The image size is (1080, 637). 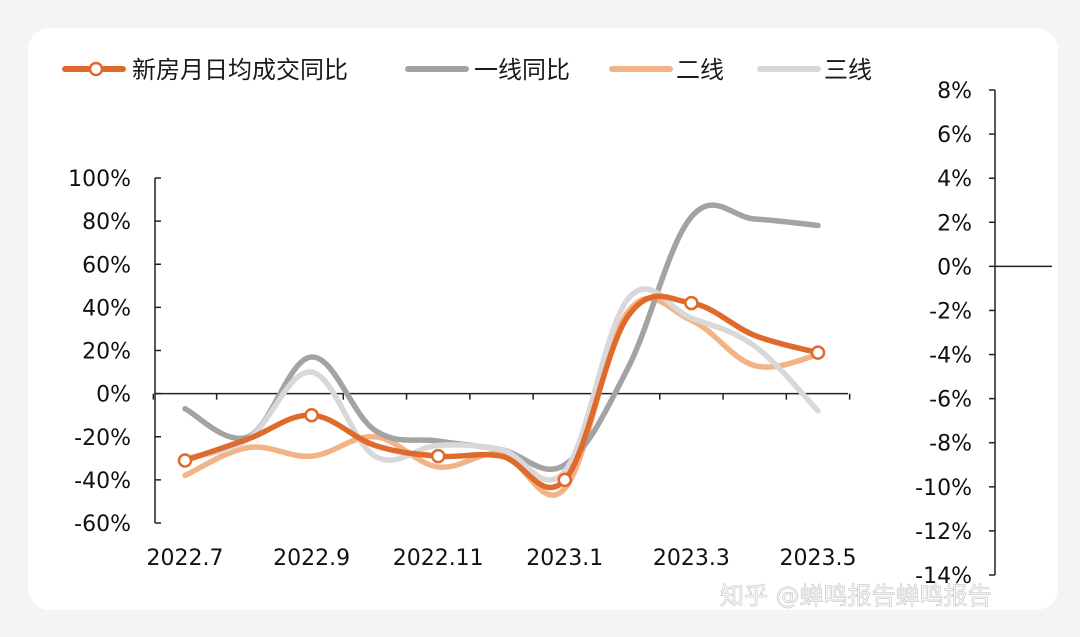 What do you see at coordinates (848, 70) in the screenshot?
I see `legend-label: 三线` at bounding box center [848, 70].